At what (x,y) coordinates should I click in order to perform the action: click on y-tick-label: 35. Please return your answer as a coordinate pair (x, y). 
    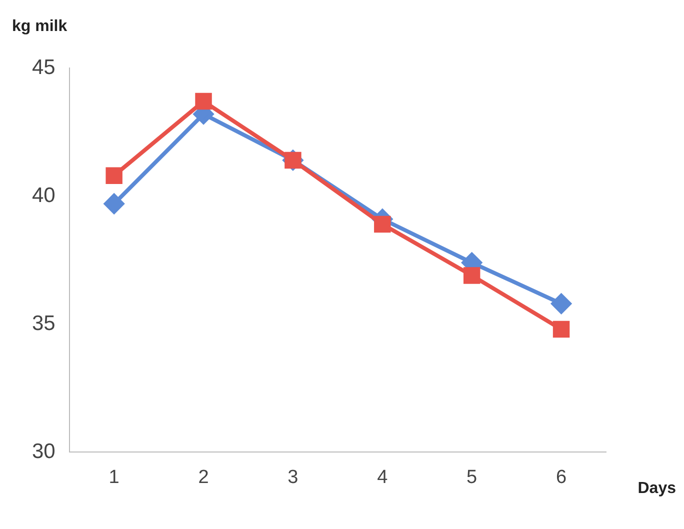
    Looking at the image, I should click on (44, 323).